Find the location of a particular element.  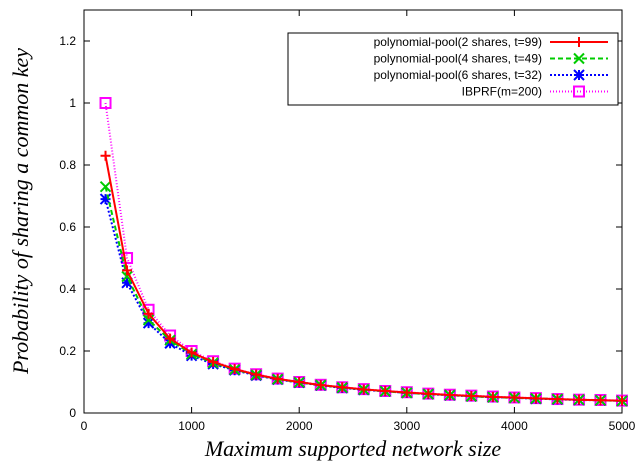

legend-label: polynomial-pool(4 shares, t=49) is located at coordinates (458, 59).